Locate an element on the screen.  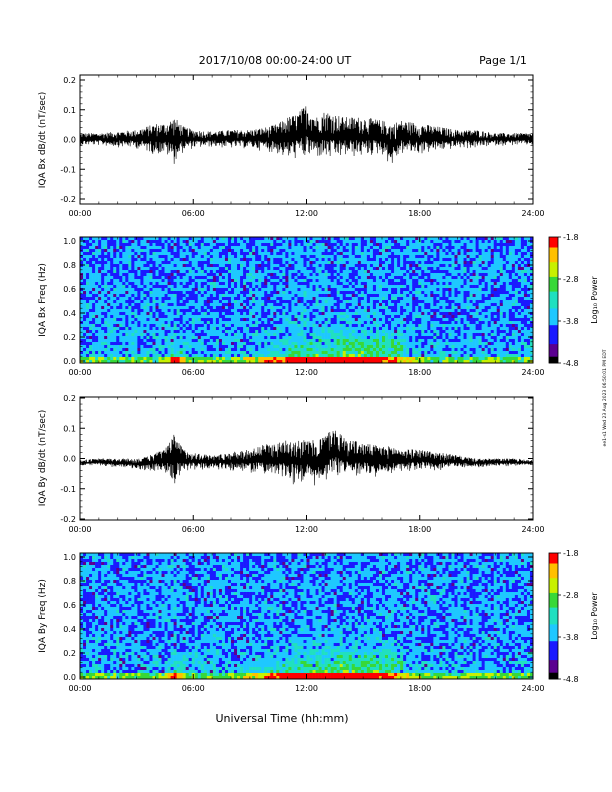
bx-yticks: 0.20.10.0-0.1-0.2 is located at coordinates (296, 140).